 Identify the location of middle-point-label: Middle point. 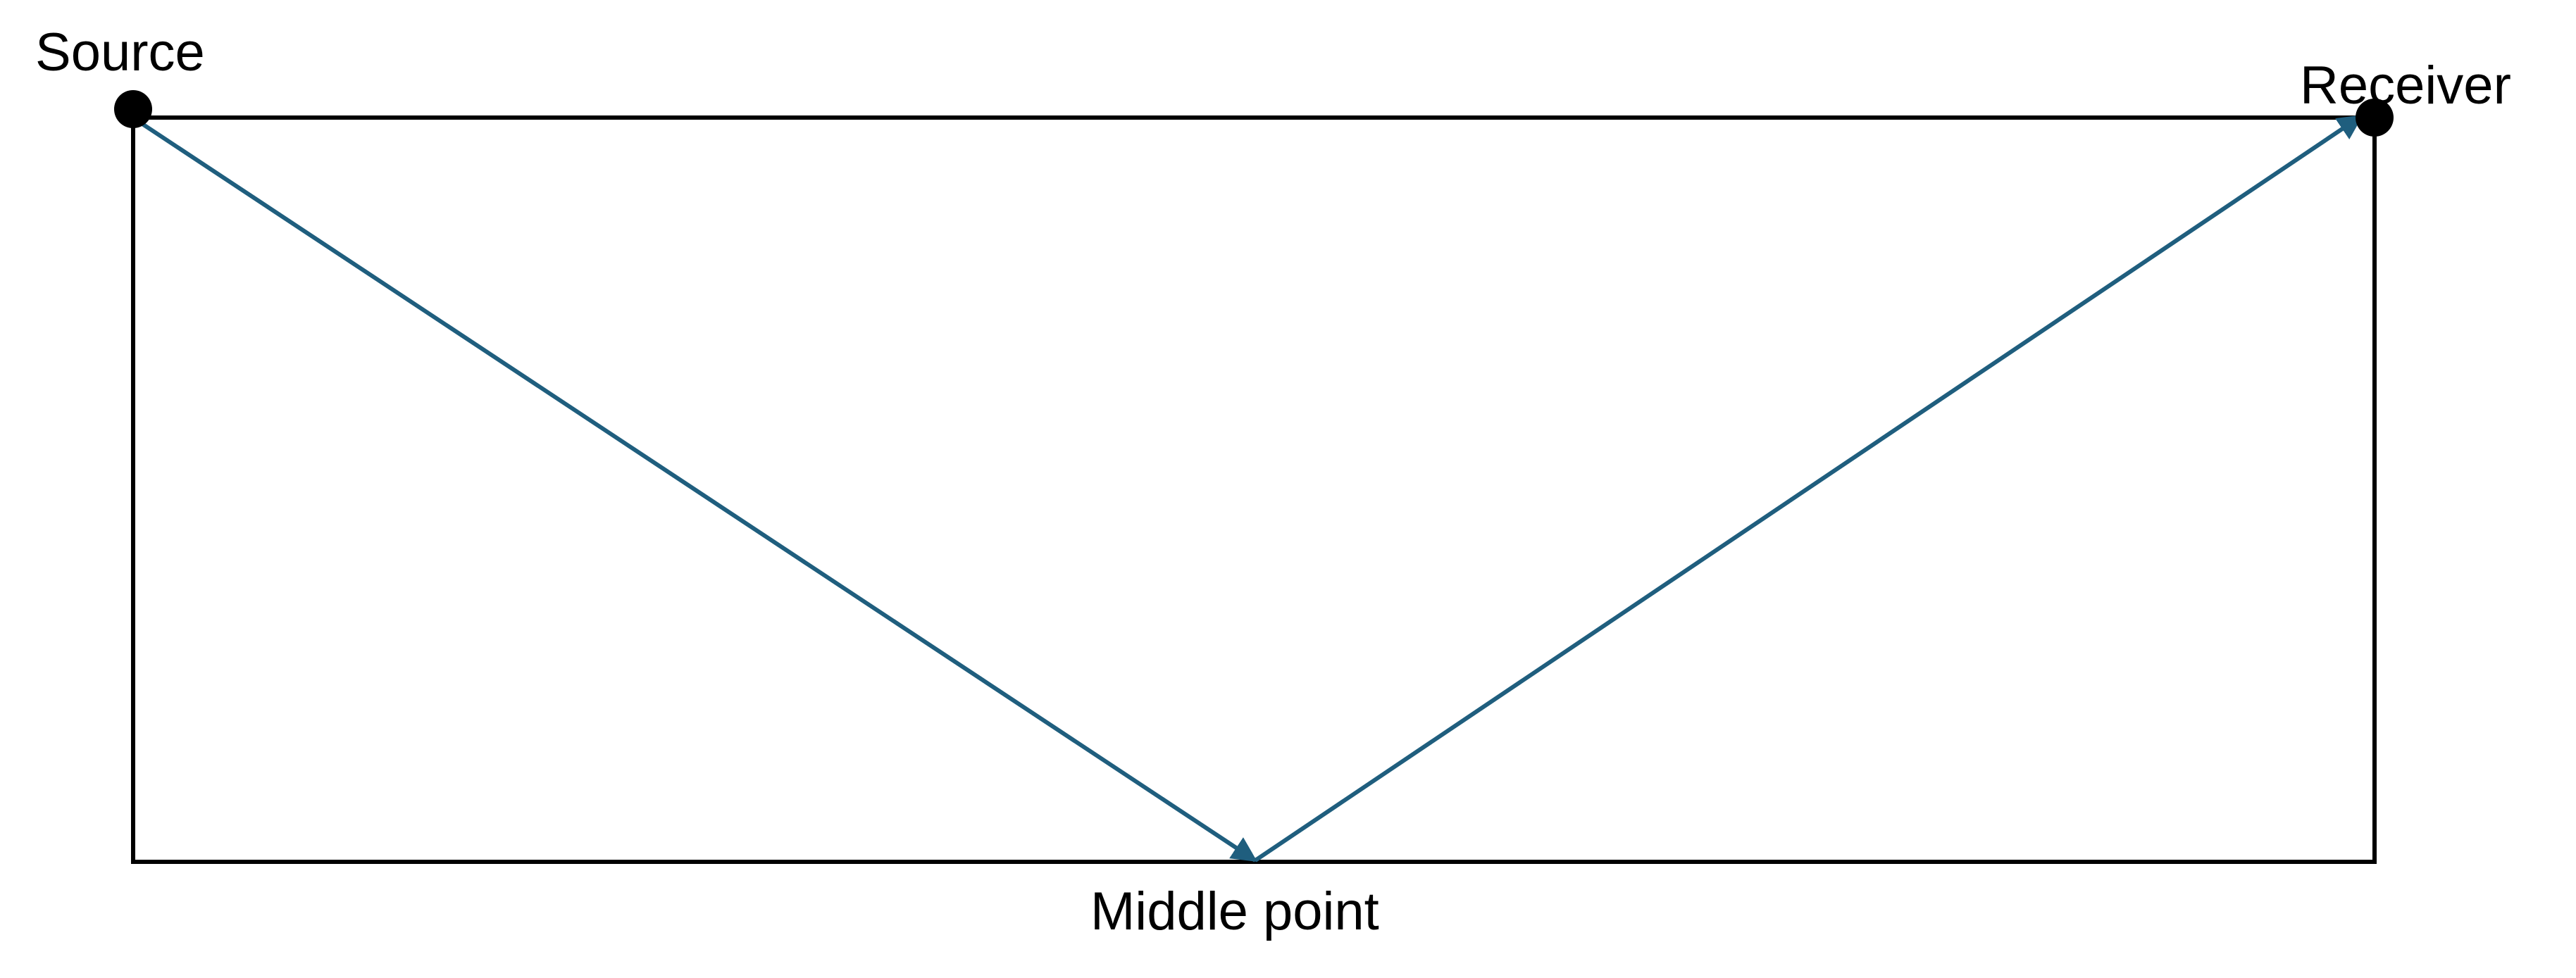
(1234, 911).